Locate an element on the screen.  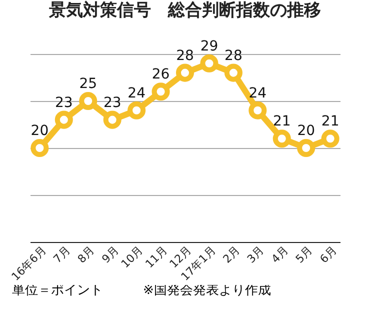
x-tick-label: 8月 is located at coordinates (86, 255).